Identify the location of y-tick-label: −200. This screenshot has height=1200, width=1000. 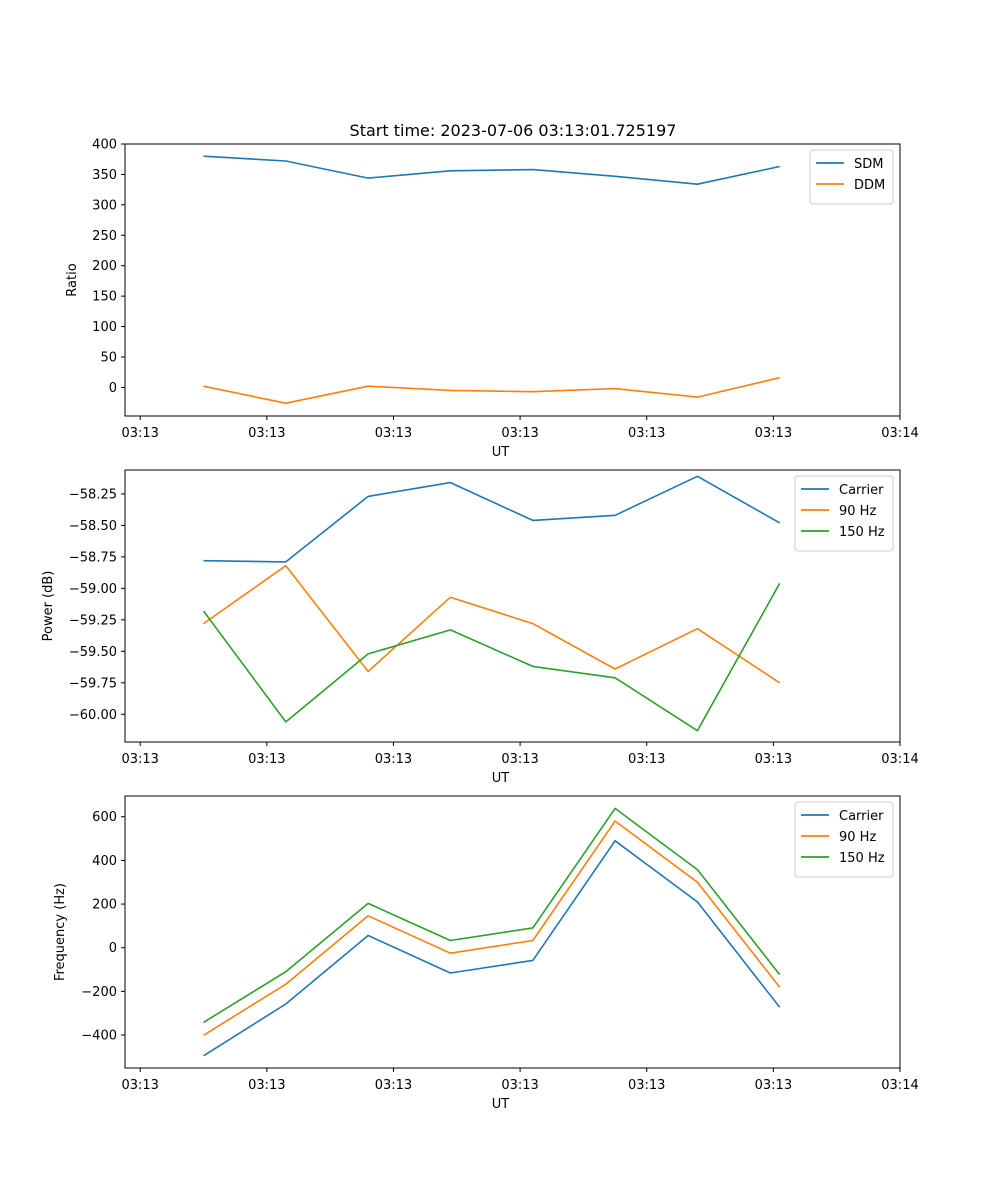
(99, 992).